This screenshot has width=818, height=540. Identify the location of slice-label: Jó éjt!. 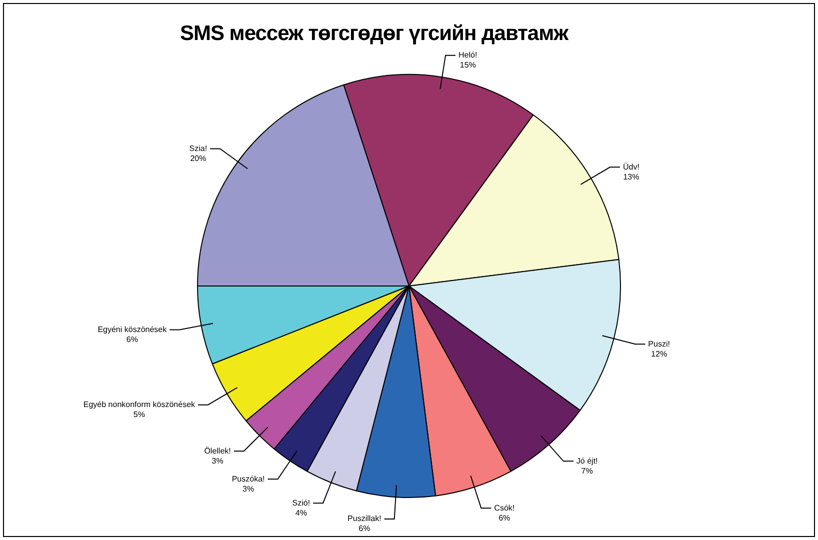
(587, 461).